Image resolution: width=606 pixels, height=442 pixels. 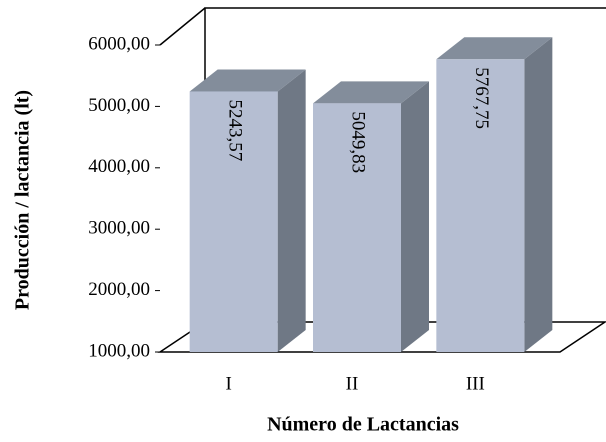 I want to click on x-tick-label: II, so click(x=352, y=383).